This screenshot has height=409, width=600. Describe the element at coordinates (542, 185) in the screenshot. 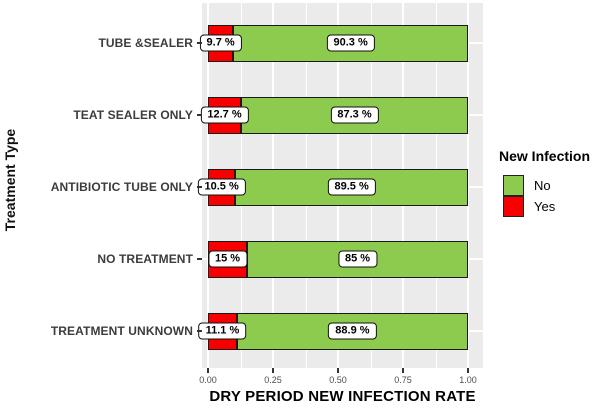

I see `legend-label-no: No` at that location.